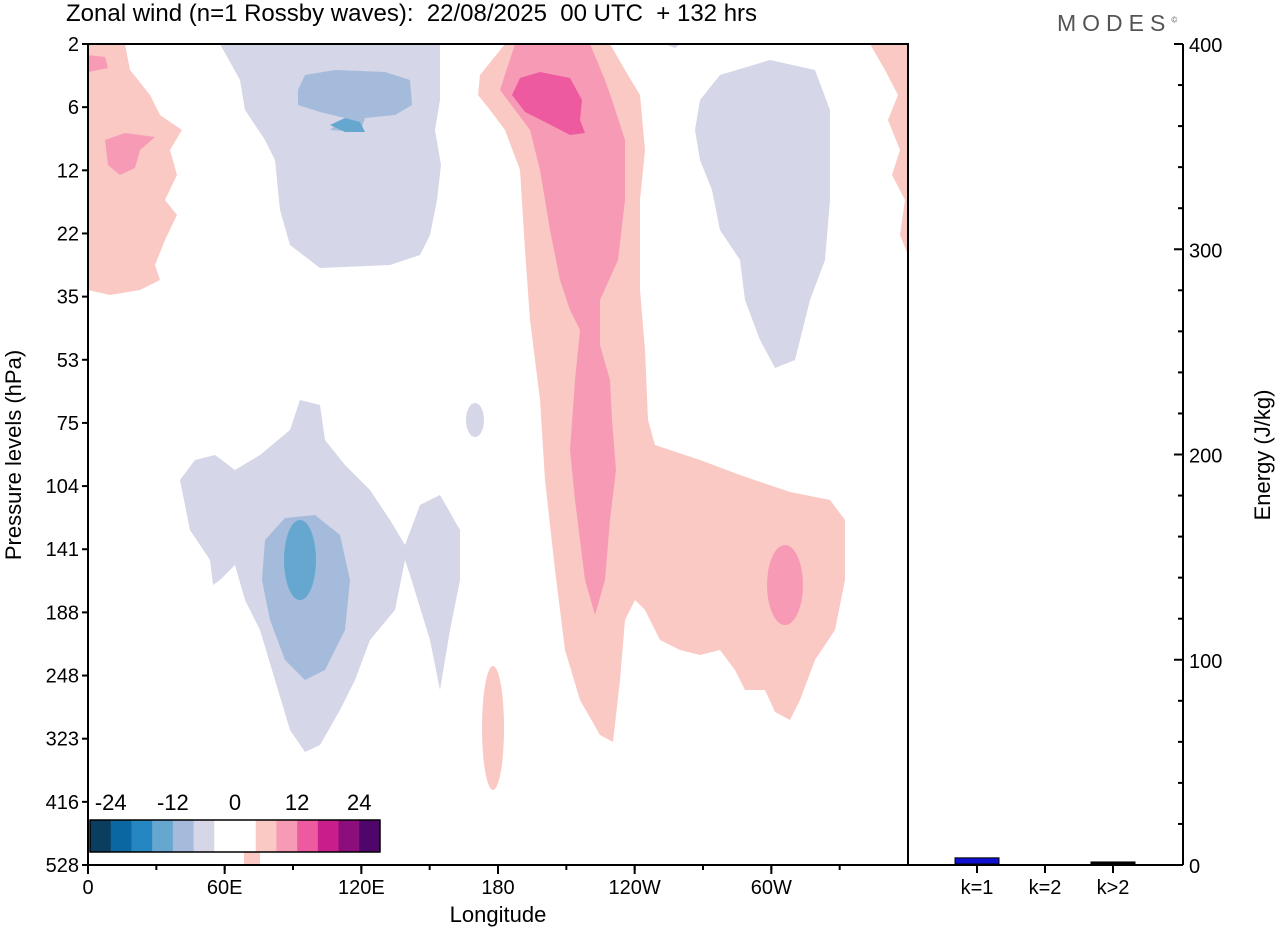  What do you see at coordinates (977, 888) in the screenshot?
I see `bar-category-label: k=1` at bounding box center [977, 888].